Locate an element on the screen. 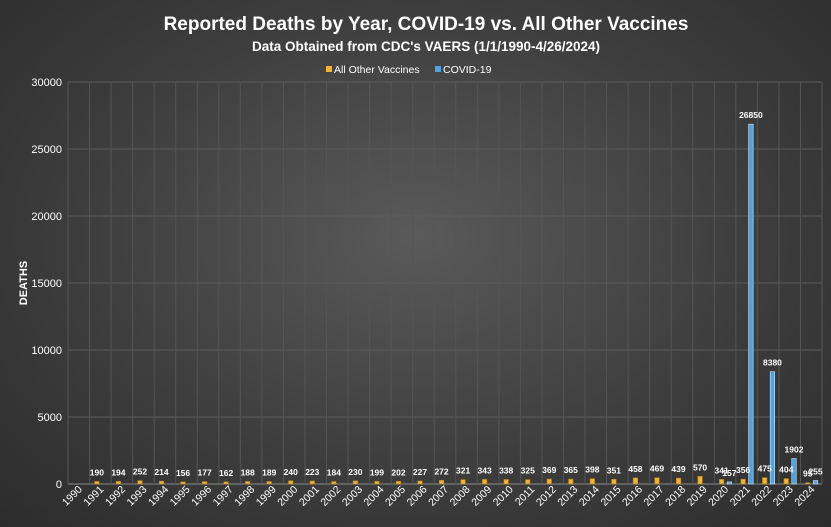 The image size is (831, 527). data-label: 188 is located at coordinates (248, 472).